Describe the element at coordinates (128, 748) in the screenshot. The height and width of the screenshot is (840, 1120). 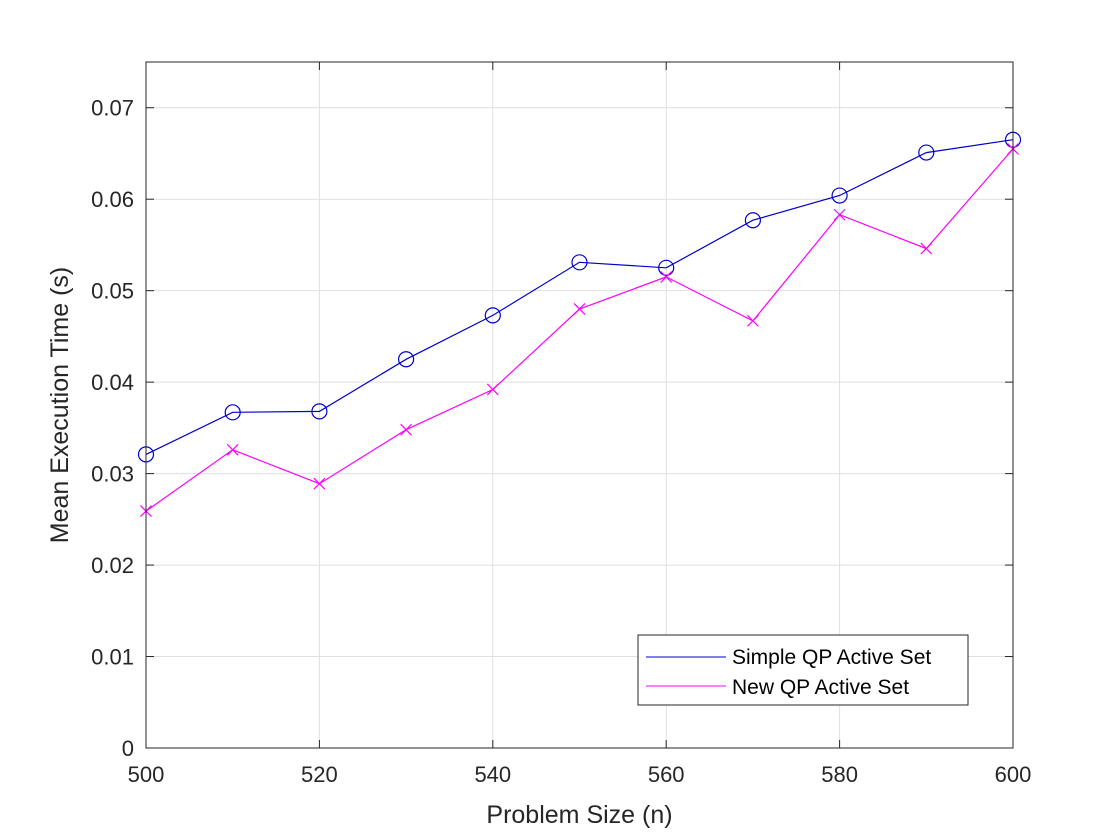
I see `y-tick-label: 0` at that location.